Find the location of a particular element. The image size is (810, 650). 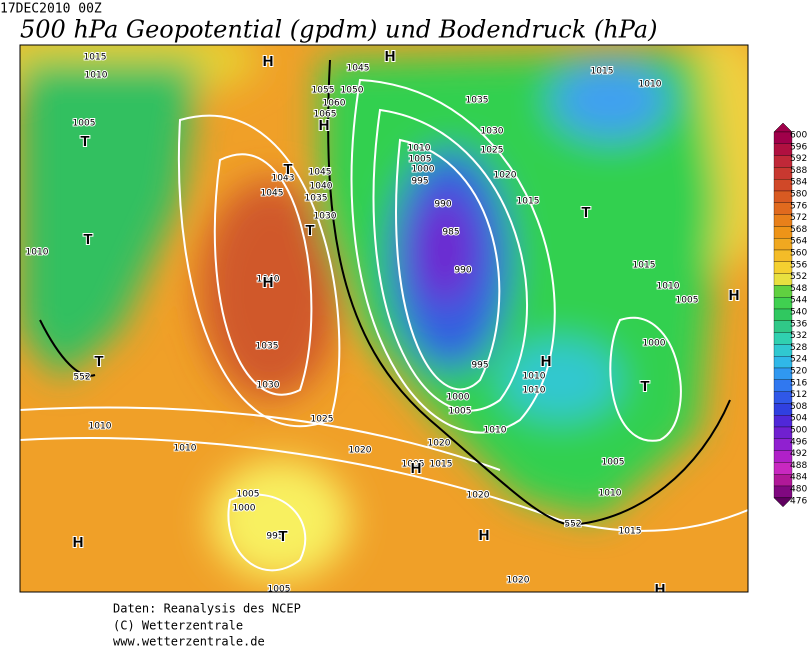

colorbar-label: 532 is located at coordinates (798, 336).